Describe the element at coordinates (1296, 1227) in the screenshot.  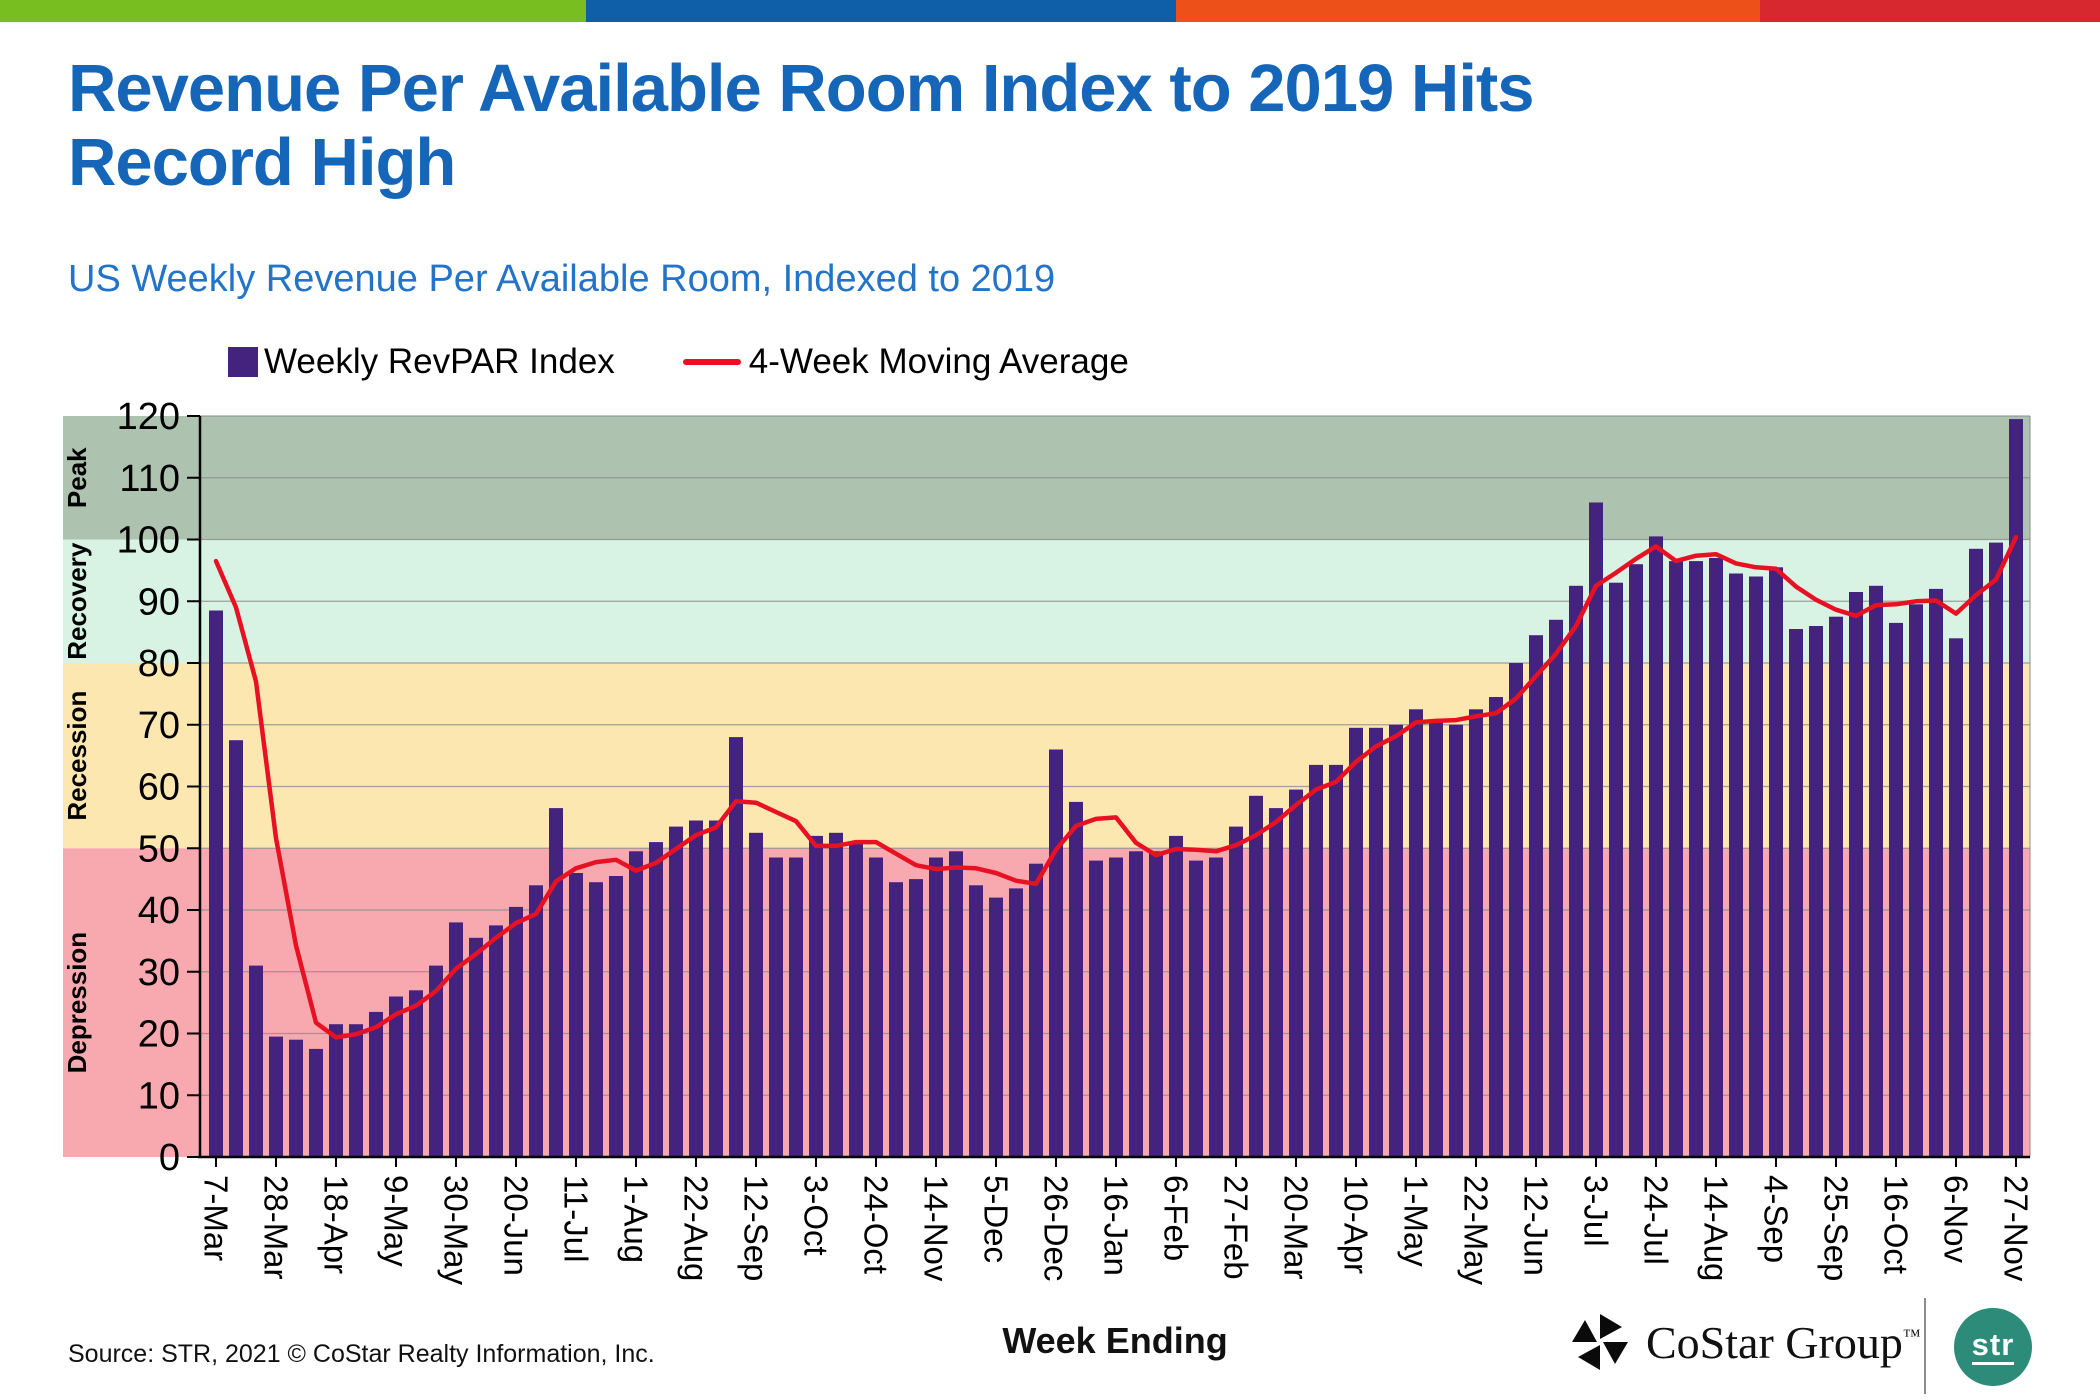
I see `x-tick-label: 20-Mar` at that location.